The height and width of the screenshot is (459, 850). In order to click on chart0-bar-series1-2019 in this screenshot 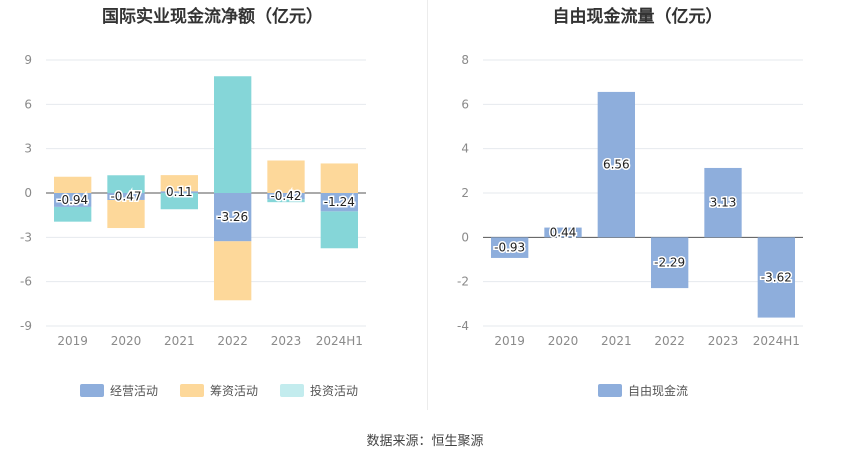, I will do `click(73, 184)`.